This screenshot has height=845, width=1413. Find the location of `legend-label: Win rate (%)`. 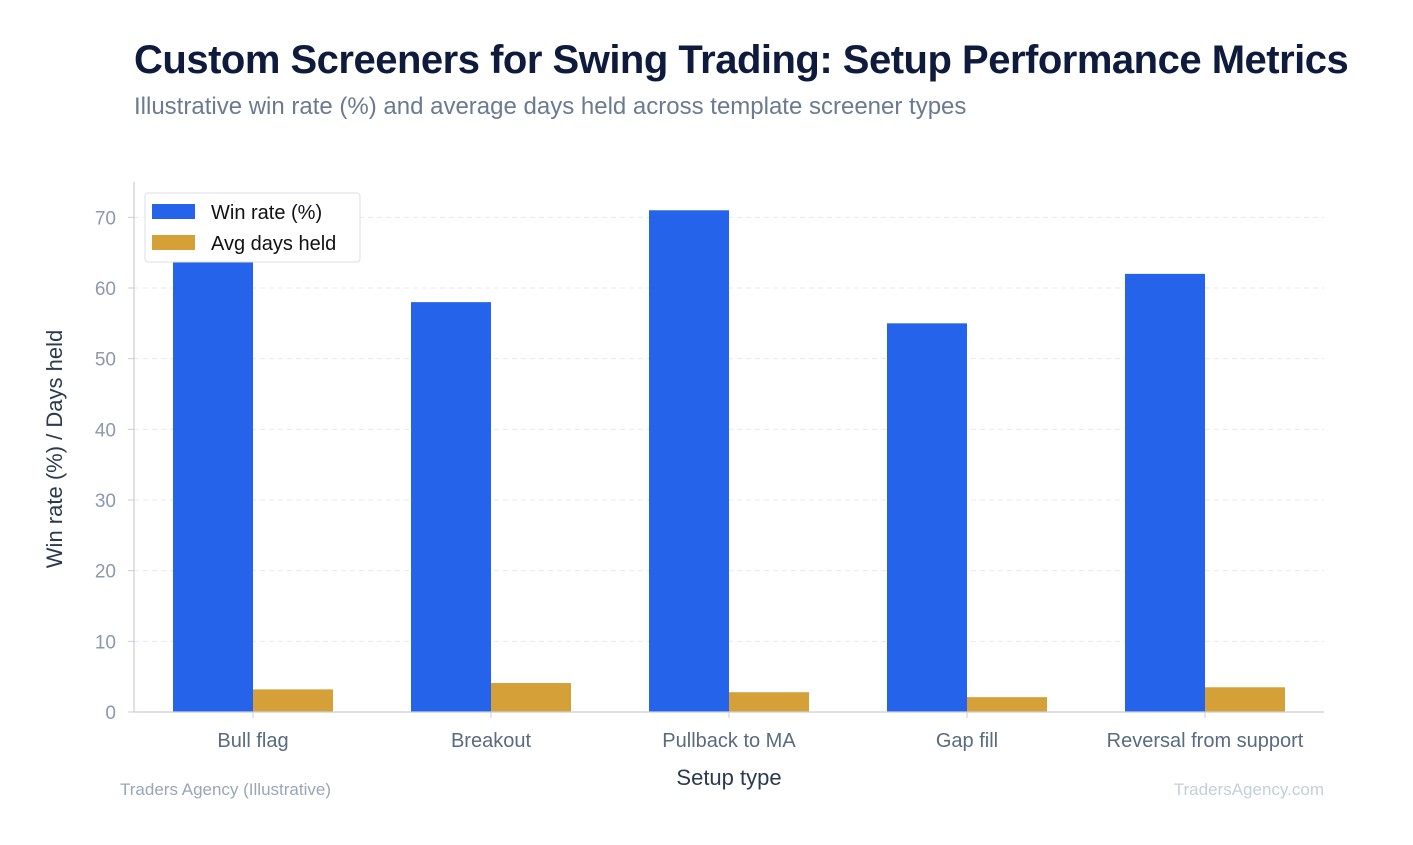

legend-label: Win rate (%) is located at coordinates (266, 213).